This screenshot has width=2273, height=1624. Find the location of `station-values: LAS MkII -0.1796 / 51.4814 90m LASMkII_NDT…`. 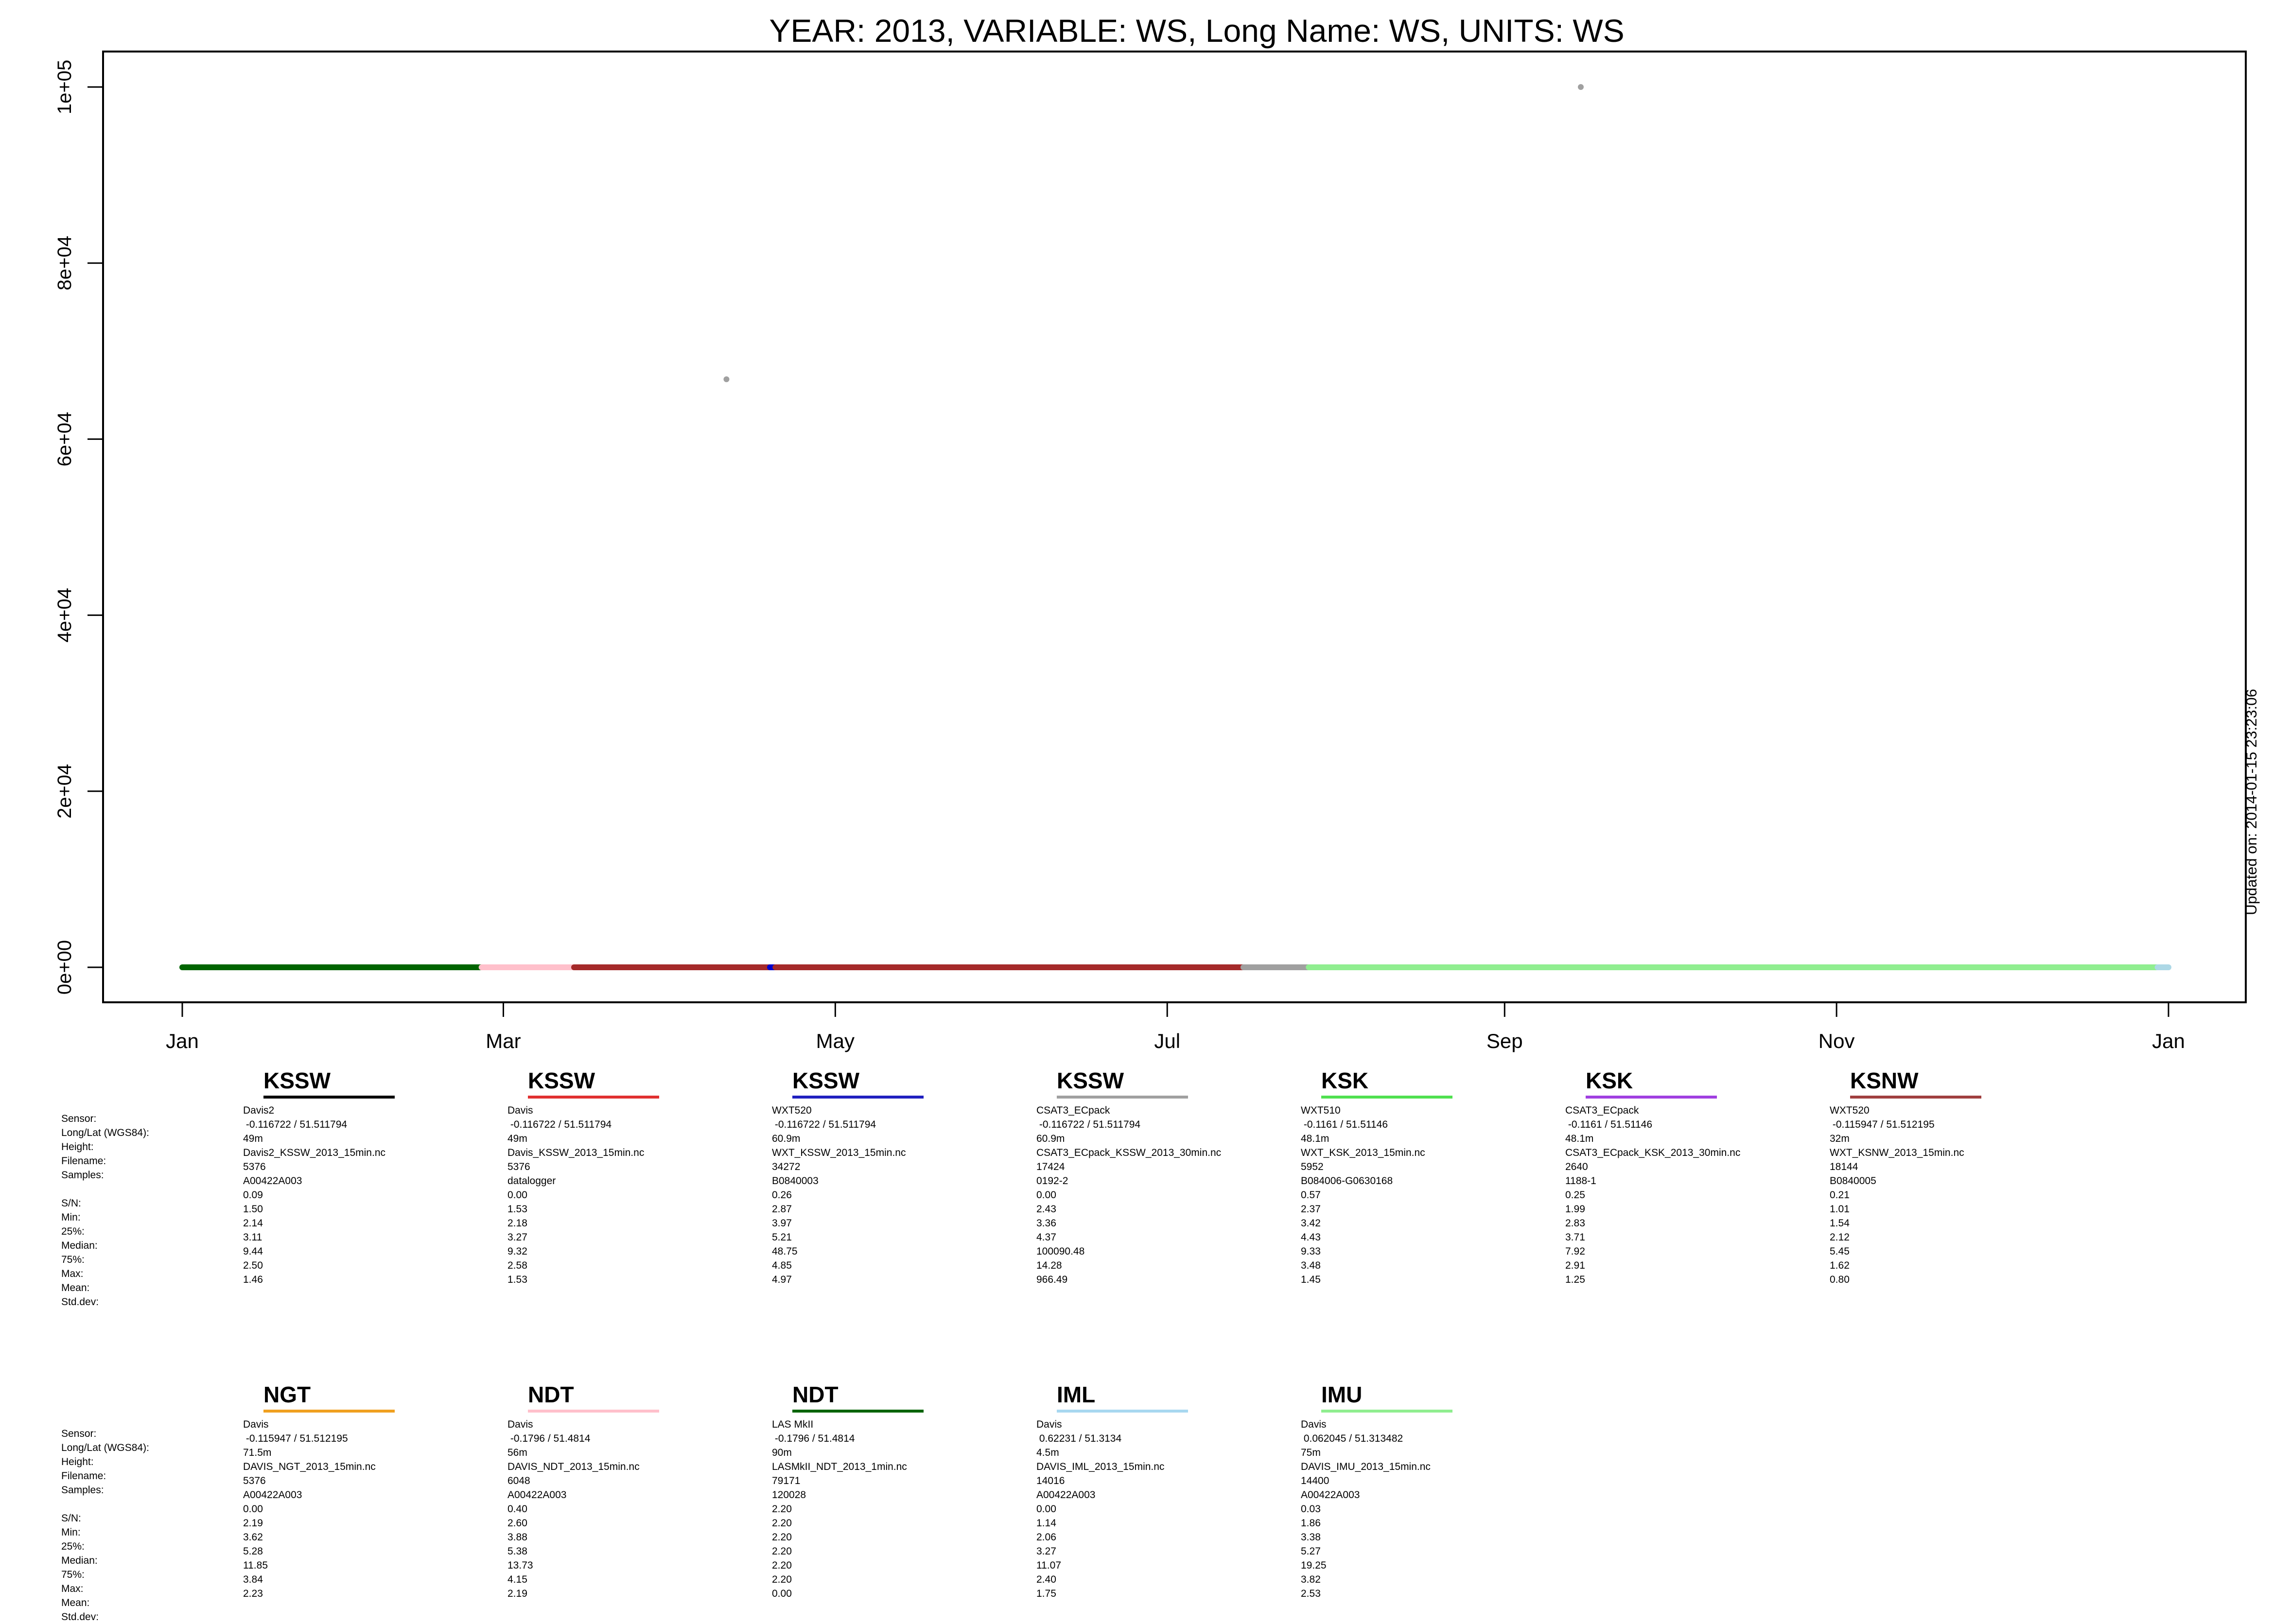

station-values: LAS MkII -0.1796 / 51.4814 90m LASMkII_NDT… is located at coordinates (839, 1509).